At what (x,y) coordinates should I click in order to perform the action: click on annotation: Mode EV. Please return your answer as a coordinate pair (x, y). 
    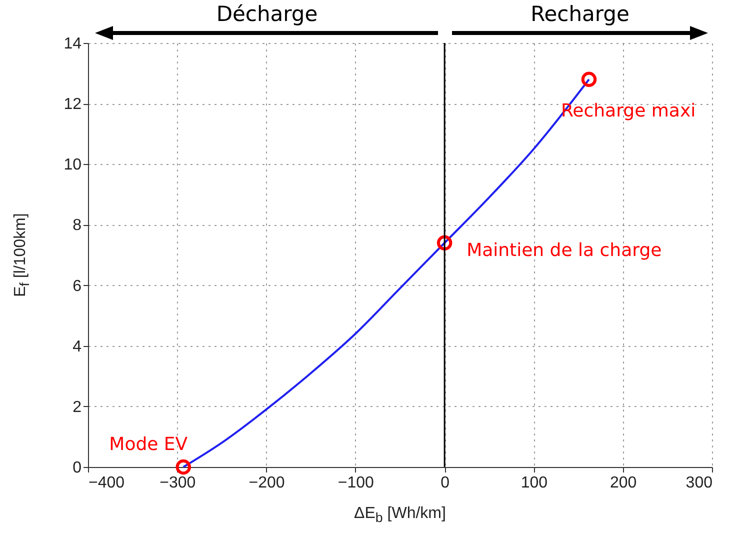
    Looking at the image, I should click on (148, 444).